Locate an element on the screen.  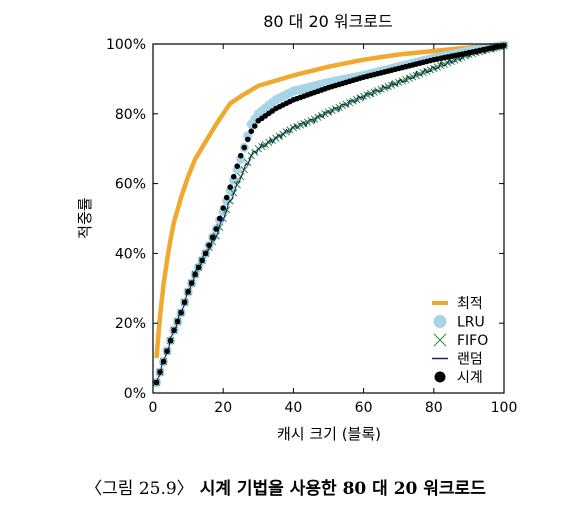
legend-item: 최적 is located at coordinates (457, 304).